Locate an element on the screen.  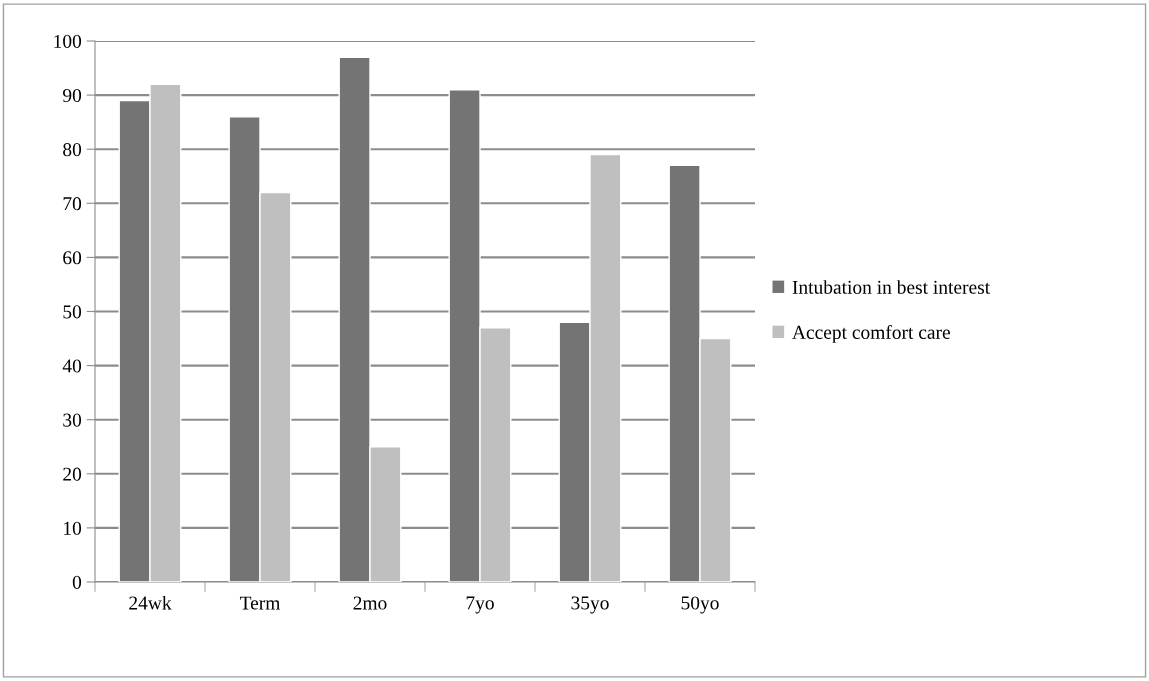
y-tick-label: 0 is located at coordinates (77, 582).